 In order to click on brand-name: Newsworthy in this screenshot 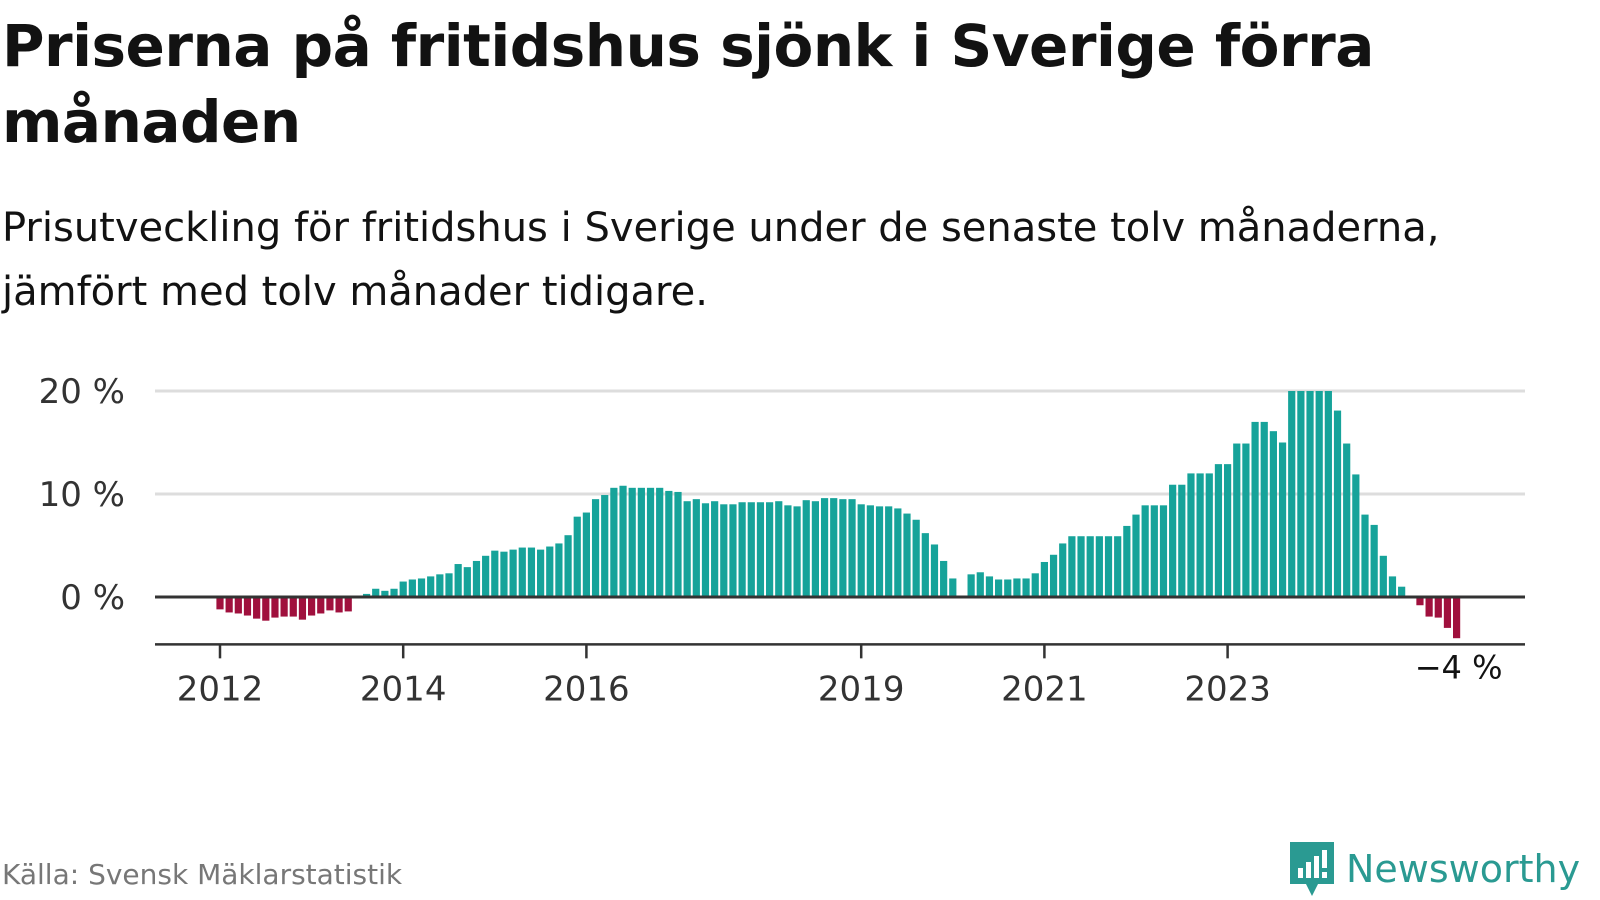, I will do `click(1463, 869)`.